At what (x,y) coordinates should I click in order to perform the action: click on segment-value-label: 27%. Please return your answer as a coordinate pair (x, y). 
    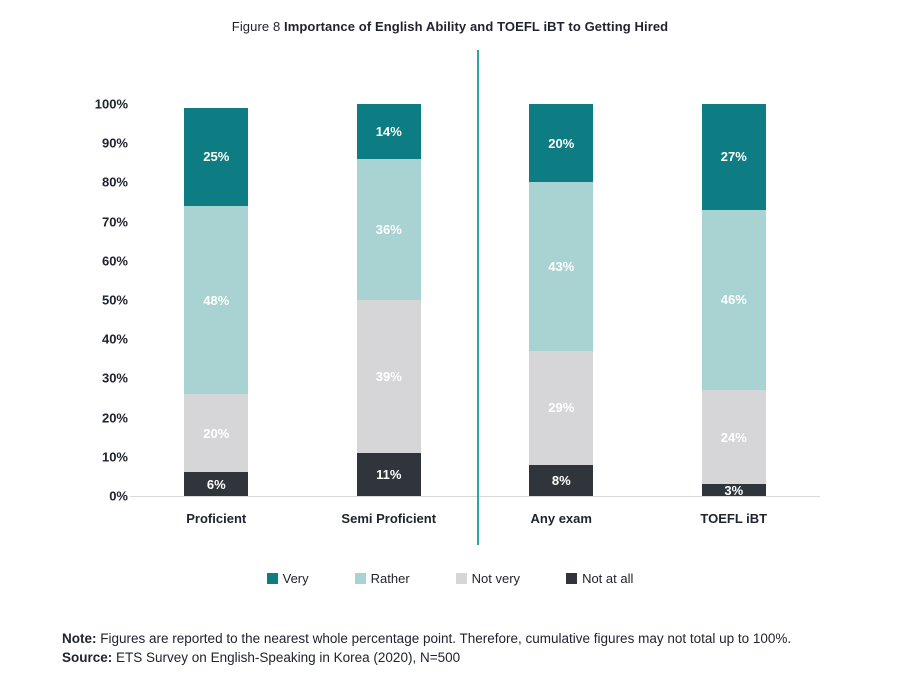
    Looking at the image, I should click on (733, 157).